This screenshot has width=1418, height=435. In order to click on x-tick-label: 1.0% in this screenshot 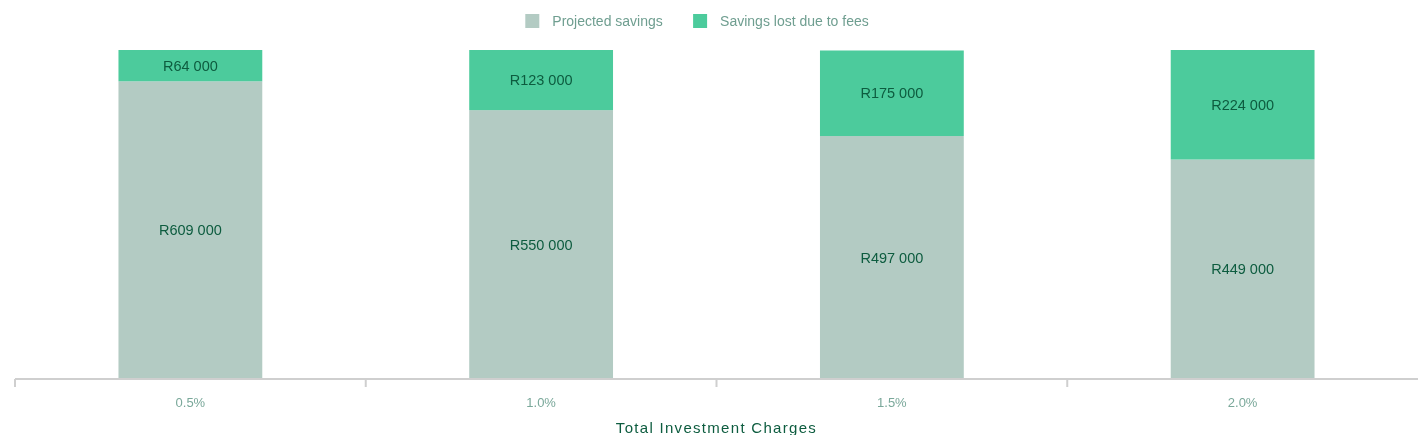, I will do `click(541, 402)`.